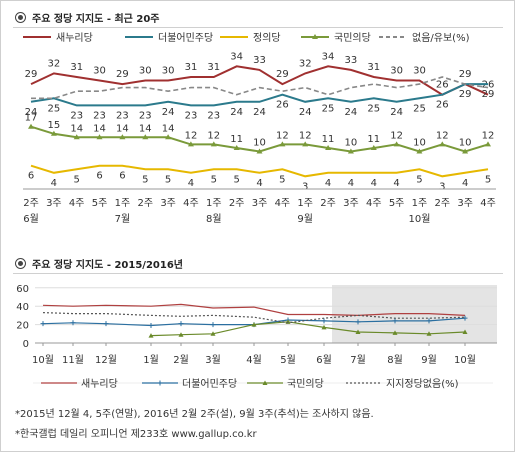 This screenshot has width=515, height=452. Describe the element at coordinates (31, 118) in the screenshot. I see `data-label: 17` at that location.